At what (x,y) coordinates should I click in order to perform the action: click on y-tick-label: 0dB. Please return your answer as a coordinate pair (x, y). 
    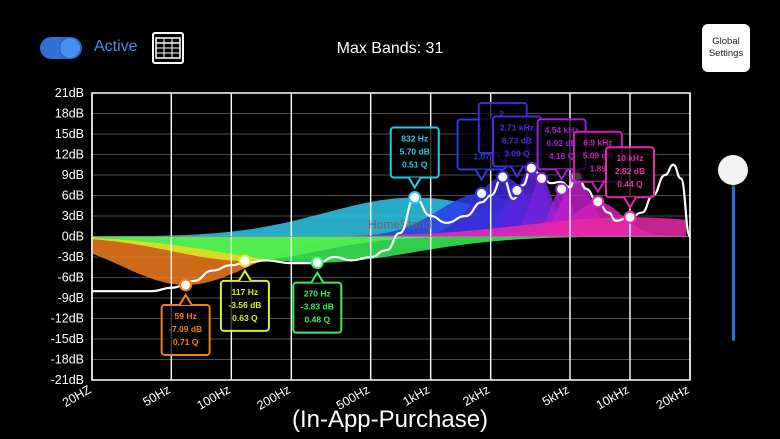
    Looking at the image, I should click on (73, 237).